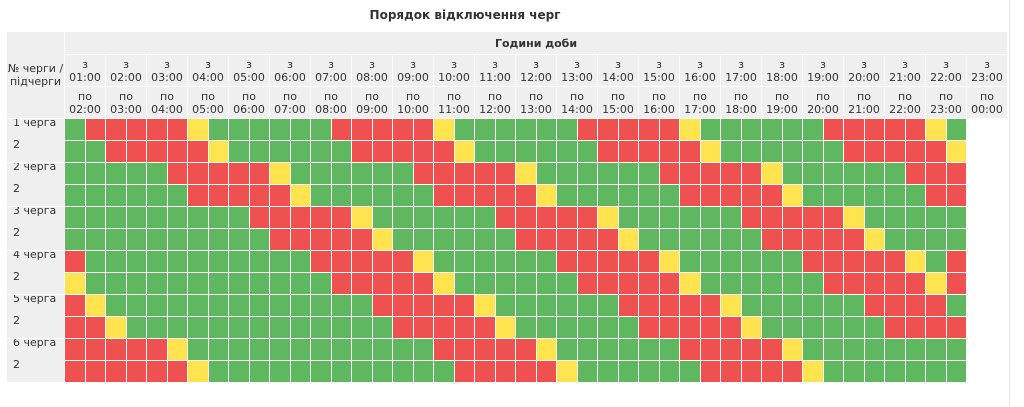 The image size is (1024, 407). What do you see at coordinates (126, 109) in the screenshot?
I see `to-time: 03:00` at bounding box center [126, 109].